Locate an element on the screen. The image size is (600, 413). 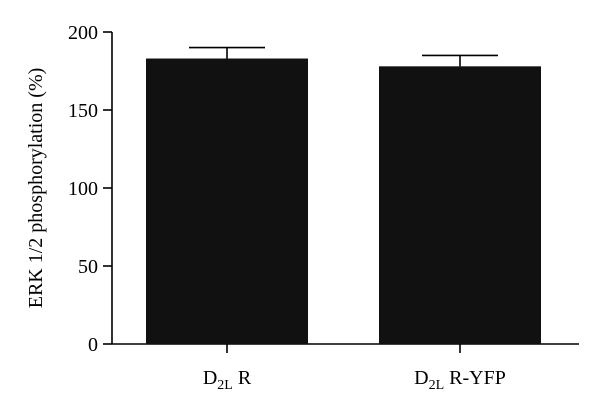
x-category-label-rest: R is located at coordinates (242, 378).